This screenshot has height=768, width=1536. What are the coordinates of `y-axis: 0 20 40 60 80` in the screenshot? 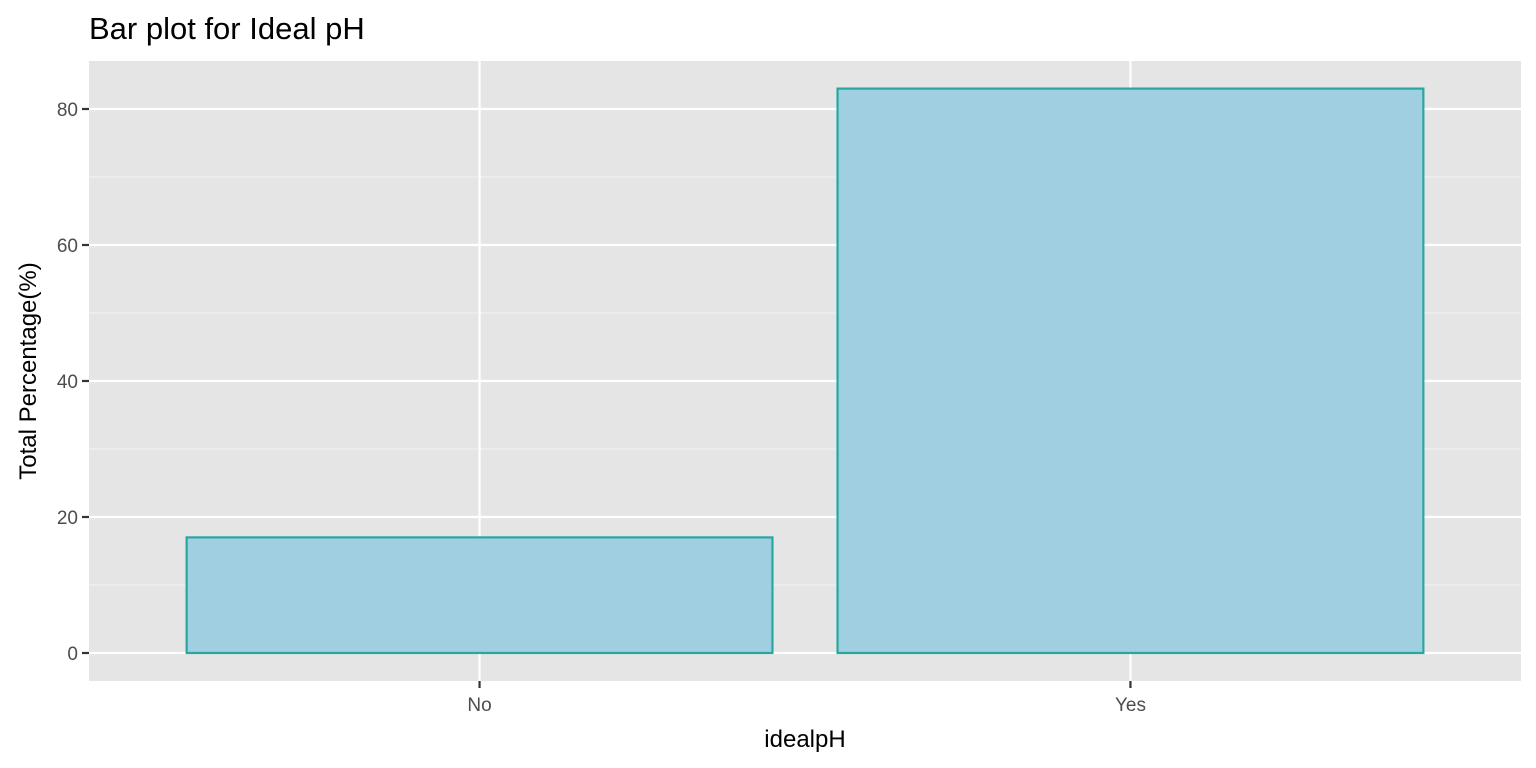 It's located at (73, 382).